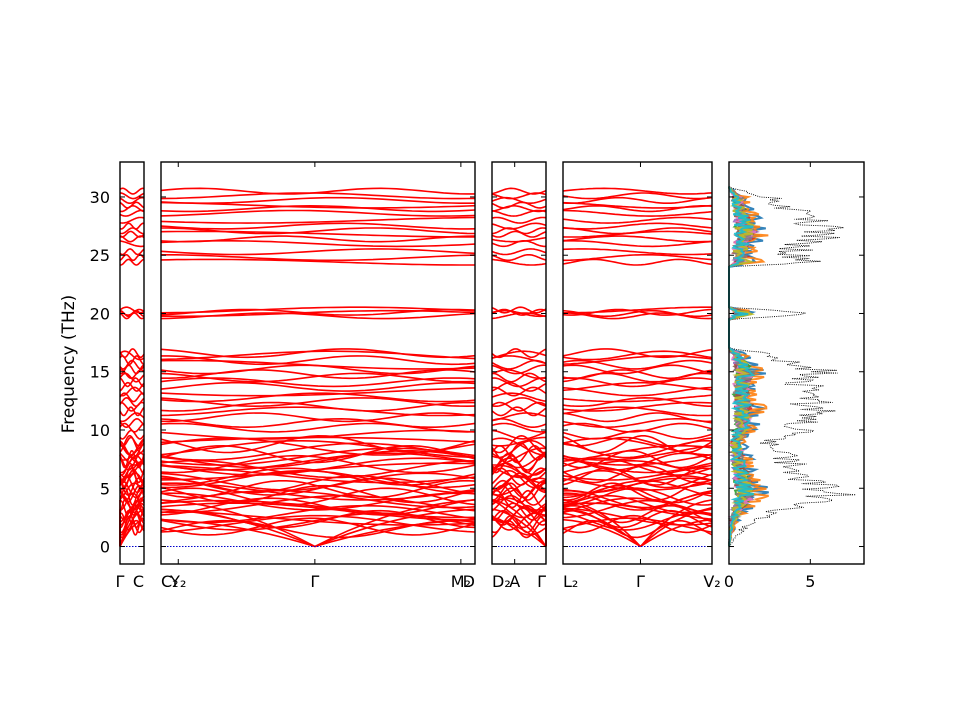 Image resolution: width=960 pixels, height=720 pixels. What do you see at coordinates (810, 581) in the screenshot?
I see `dos-x-tick-label: 5` at bounding box center [810, 581].